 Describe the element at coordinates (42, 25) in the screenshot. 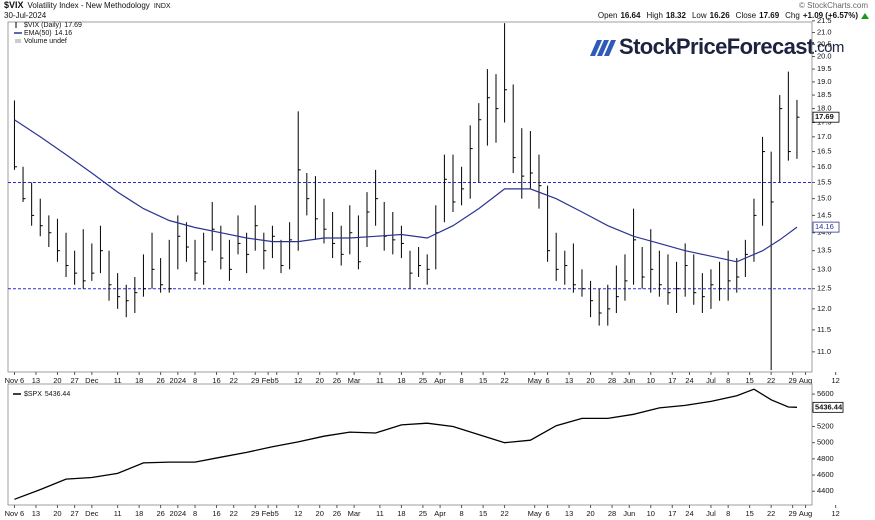

I see `legend-name: $VIX (Daily)` at that location.